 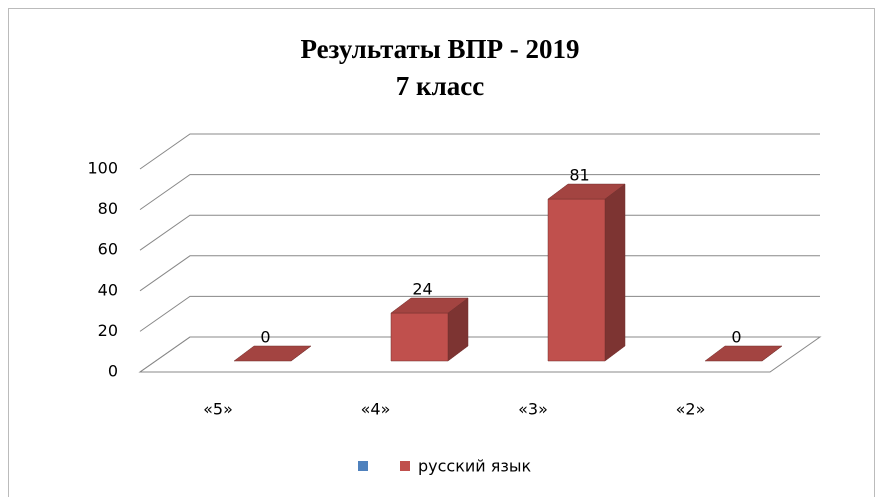 What do you see at coordinates (363, 466) in the screenshot?
I see `legend-swatch-empty` at bounding box center [363, 466].